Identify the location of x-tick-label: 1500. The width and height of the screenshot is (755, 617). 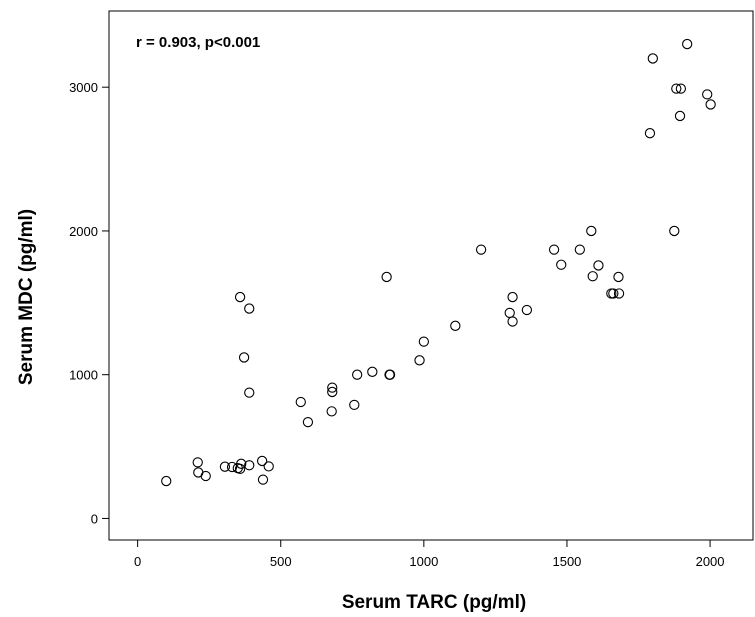
(566, 561).